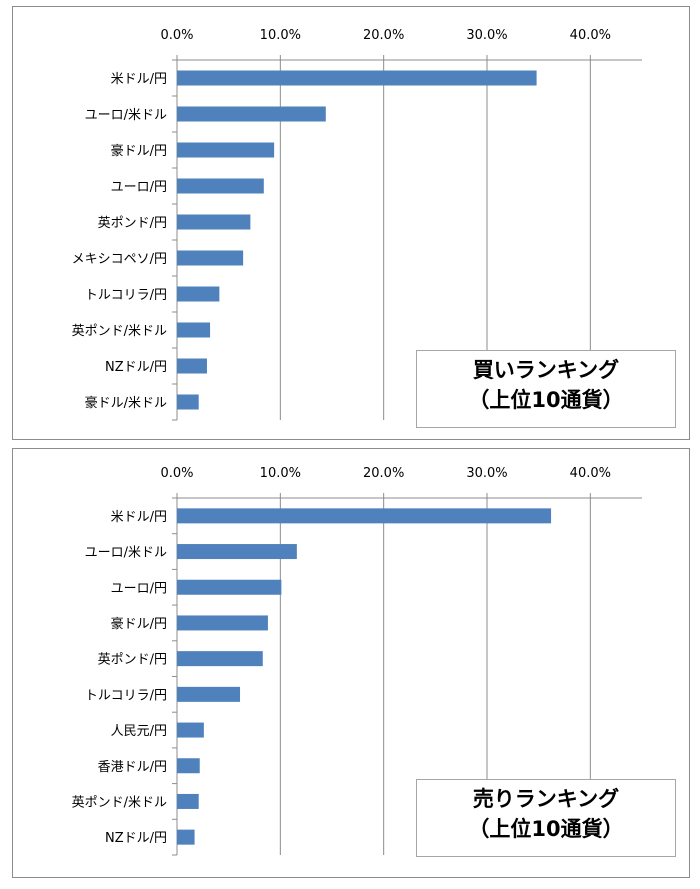  Describe the element at coordinates (139, 731) in the screenshot. I see `sell-category-label: 人民元/円` at that location.